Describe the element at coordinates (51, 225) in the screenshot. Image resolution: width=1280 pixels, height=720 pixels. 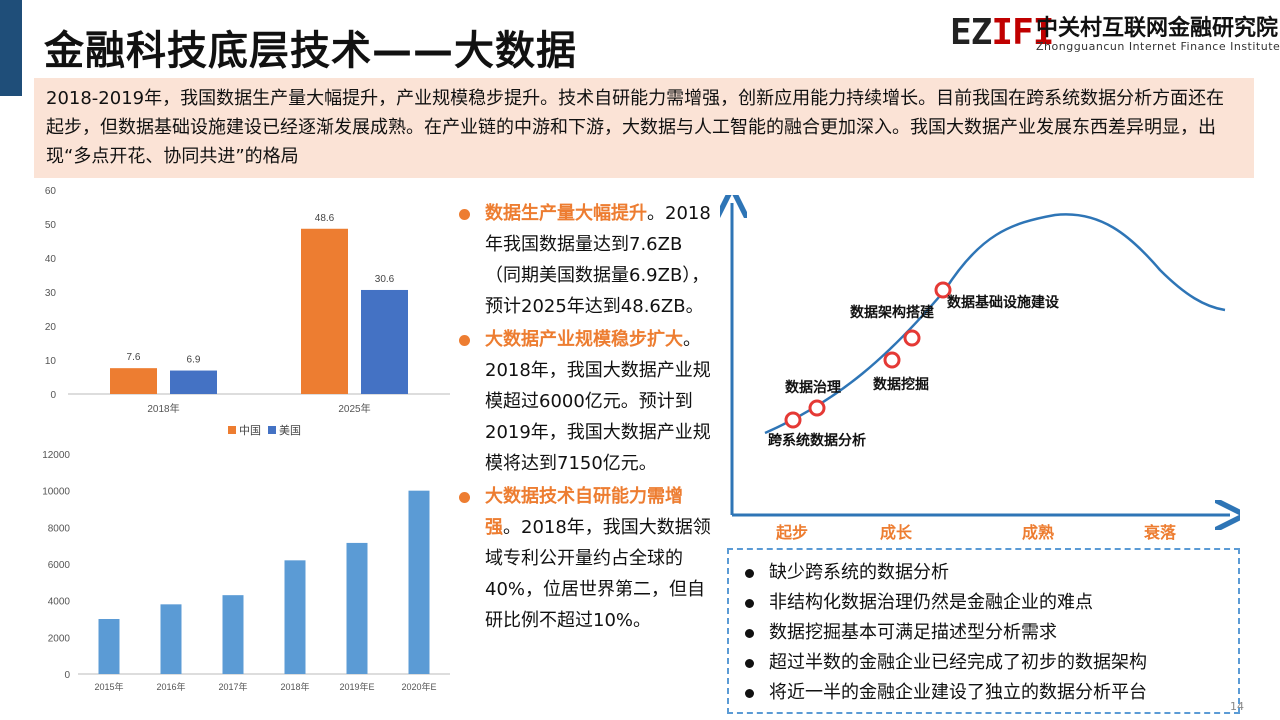
I see `y-tick-label: 50` at that location.